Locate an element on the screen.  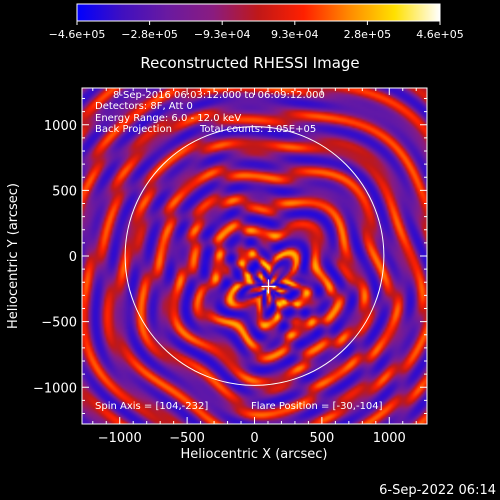
x-tick-label: 500 is located at coordinates (321, 438).